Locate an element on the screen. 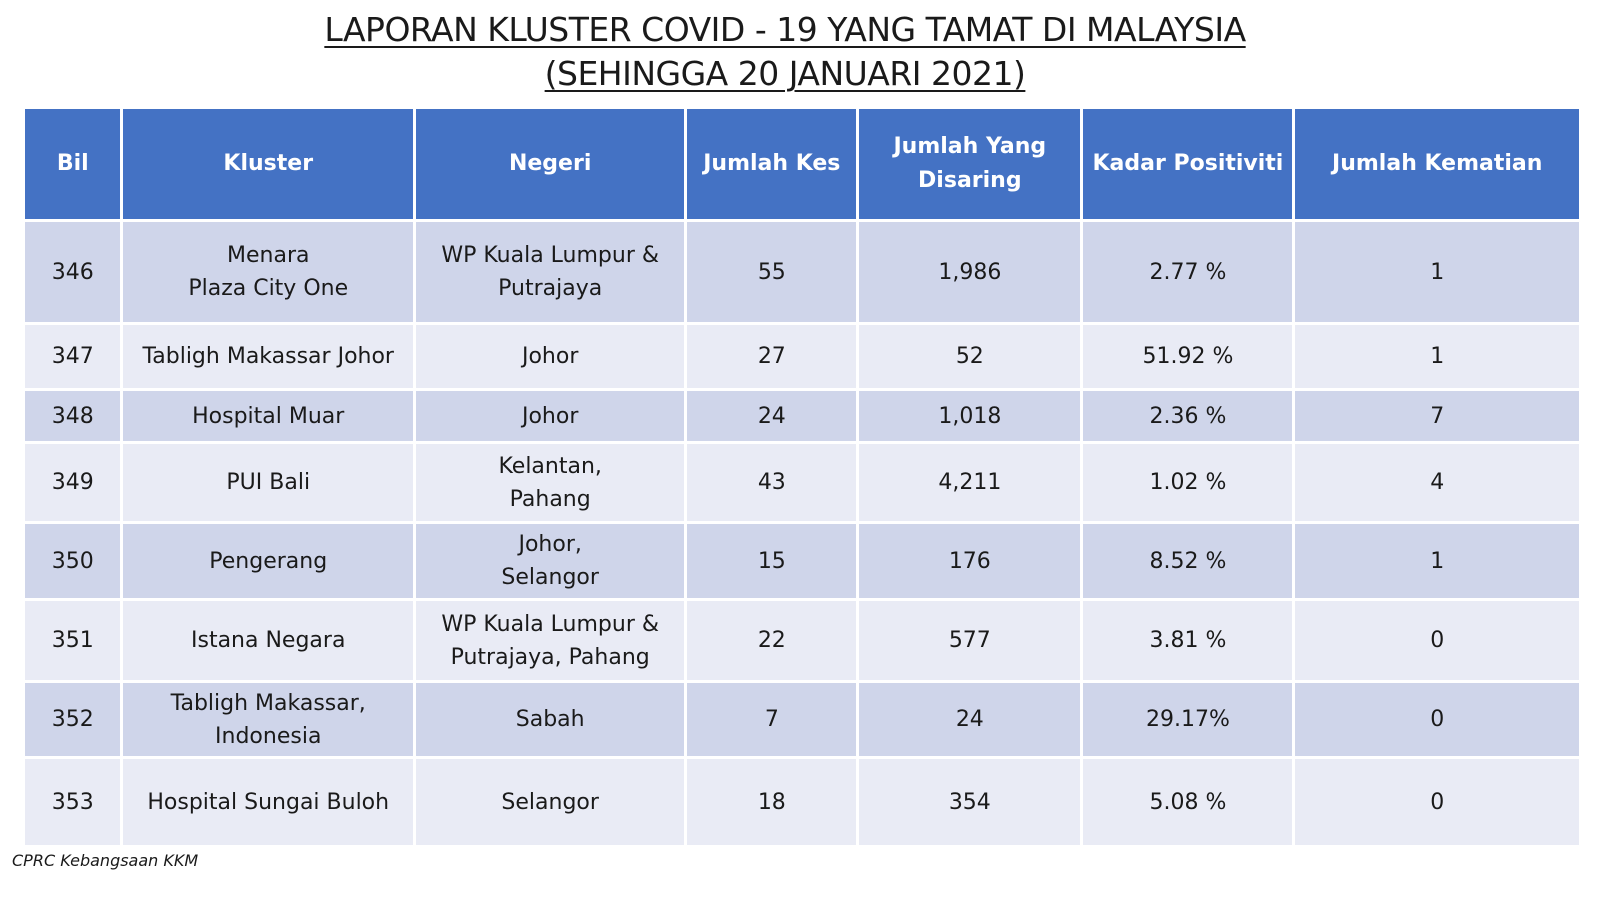  cell-jumlah-kes: 24 is located at coordinates (772, 416).